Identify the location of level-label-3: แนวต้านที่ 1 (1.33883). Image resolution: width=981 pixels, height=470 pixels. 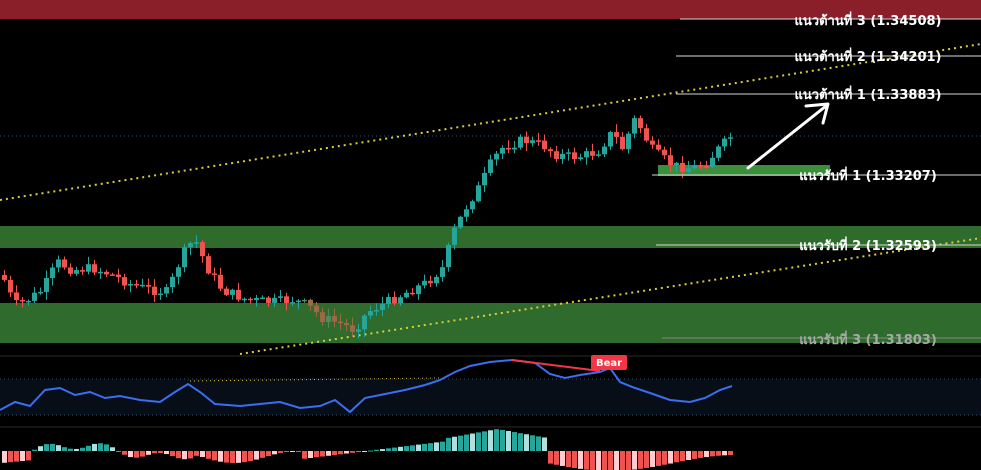
(868, 94).